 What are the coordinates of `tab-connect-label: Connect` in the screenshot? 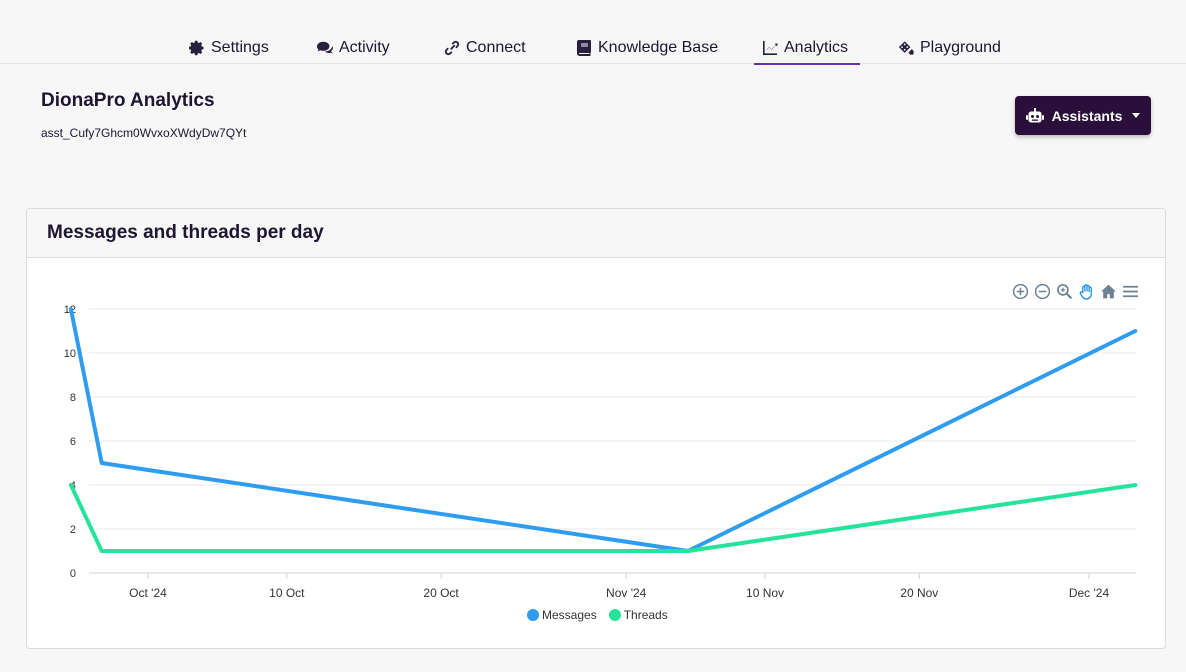 It's located at (496, 47).